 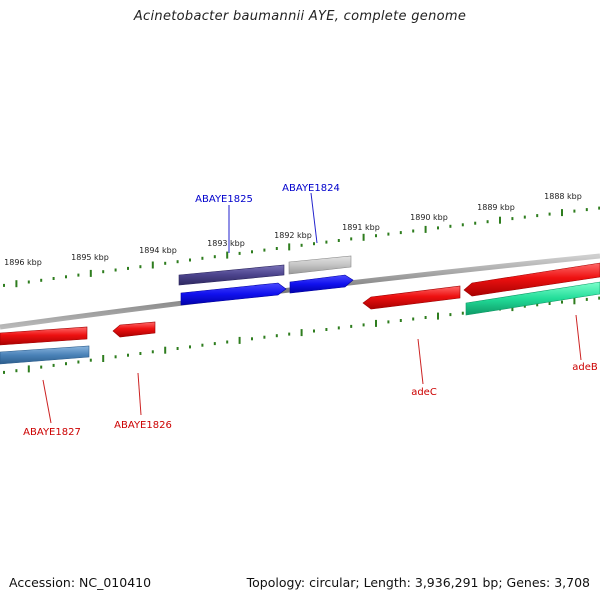 I want to click on scale-tick-label: 1889 kbp, so click(x=496, y=207).